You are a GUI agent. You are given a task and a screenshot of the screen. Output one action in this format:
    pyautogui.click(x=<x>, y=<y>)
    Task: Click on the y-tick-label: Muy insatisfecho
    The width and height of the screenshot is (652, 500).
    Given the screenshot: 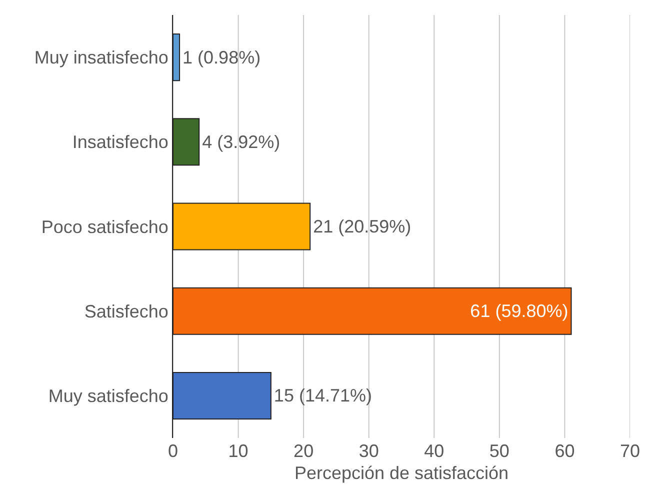 What is the action you would take?
    pyautogui.click(x=101, y=58)
    